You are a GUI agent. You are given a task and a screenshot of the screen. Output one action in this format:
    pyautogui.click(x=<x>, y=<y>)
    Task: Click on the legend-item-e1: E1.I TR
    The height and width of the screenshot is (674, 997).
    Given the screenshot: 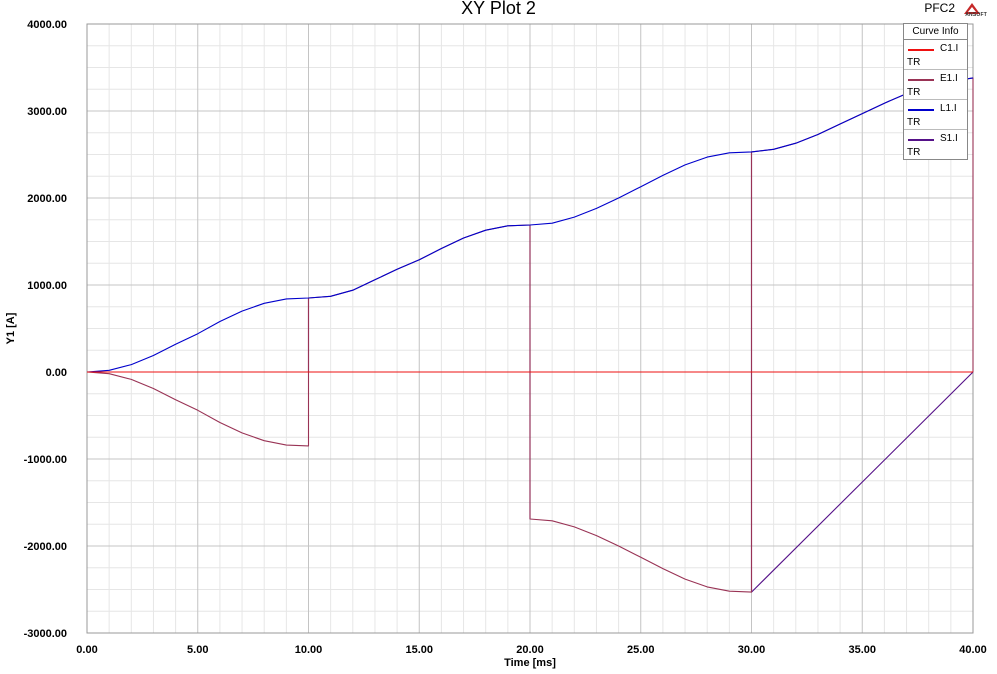 What is the action you would take?
    pyautogui.click(x=935, y=85)
    